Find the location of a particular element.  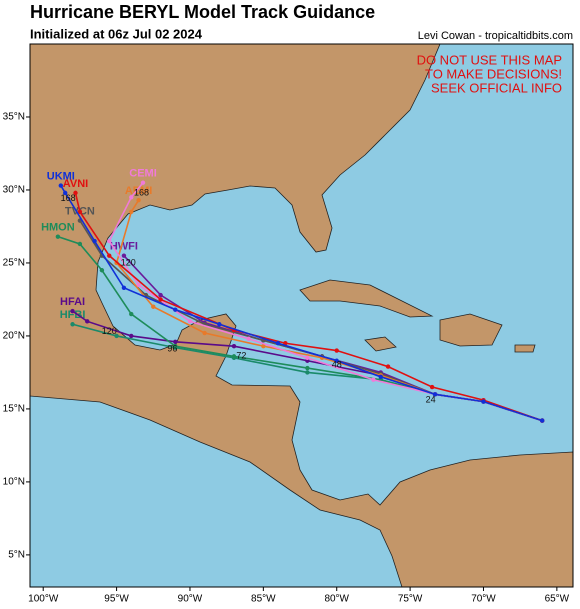

land-cuba is located at coordinates (366, 298).